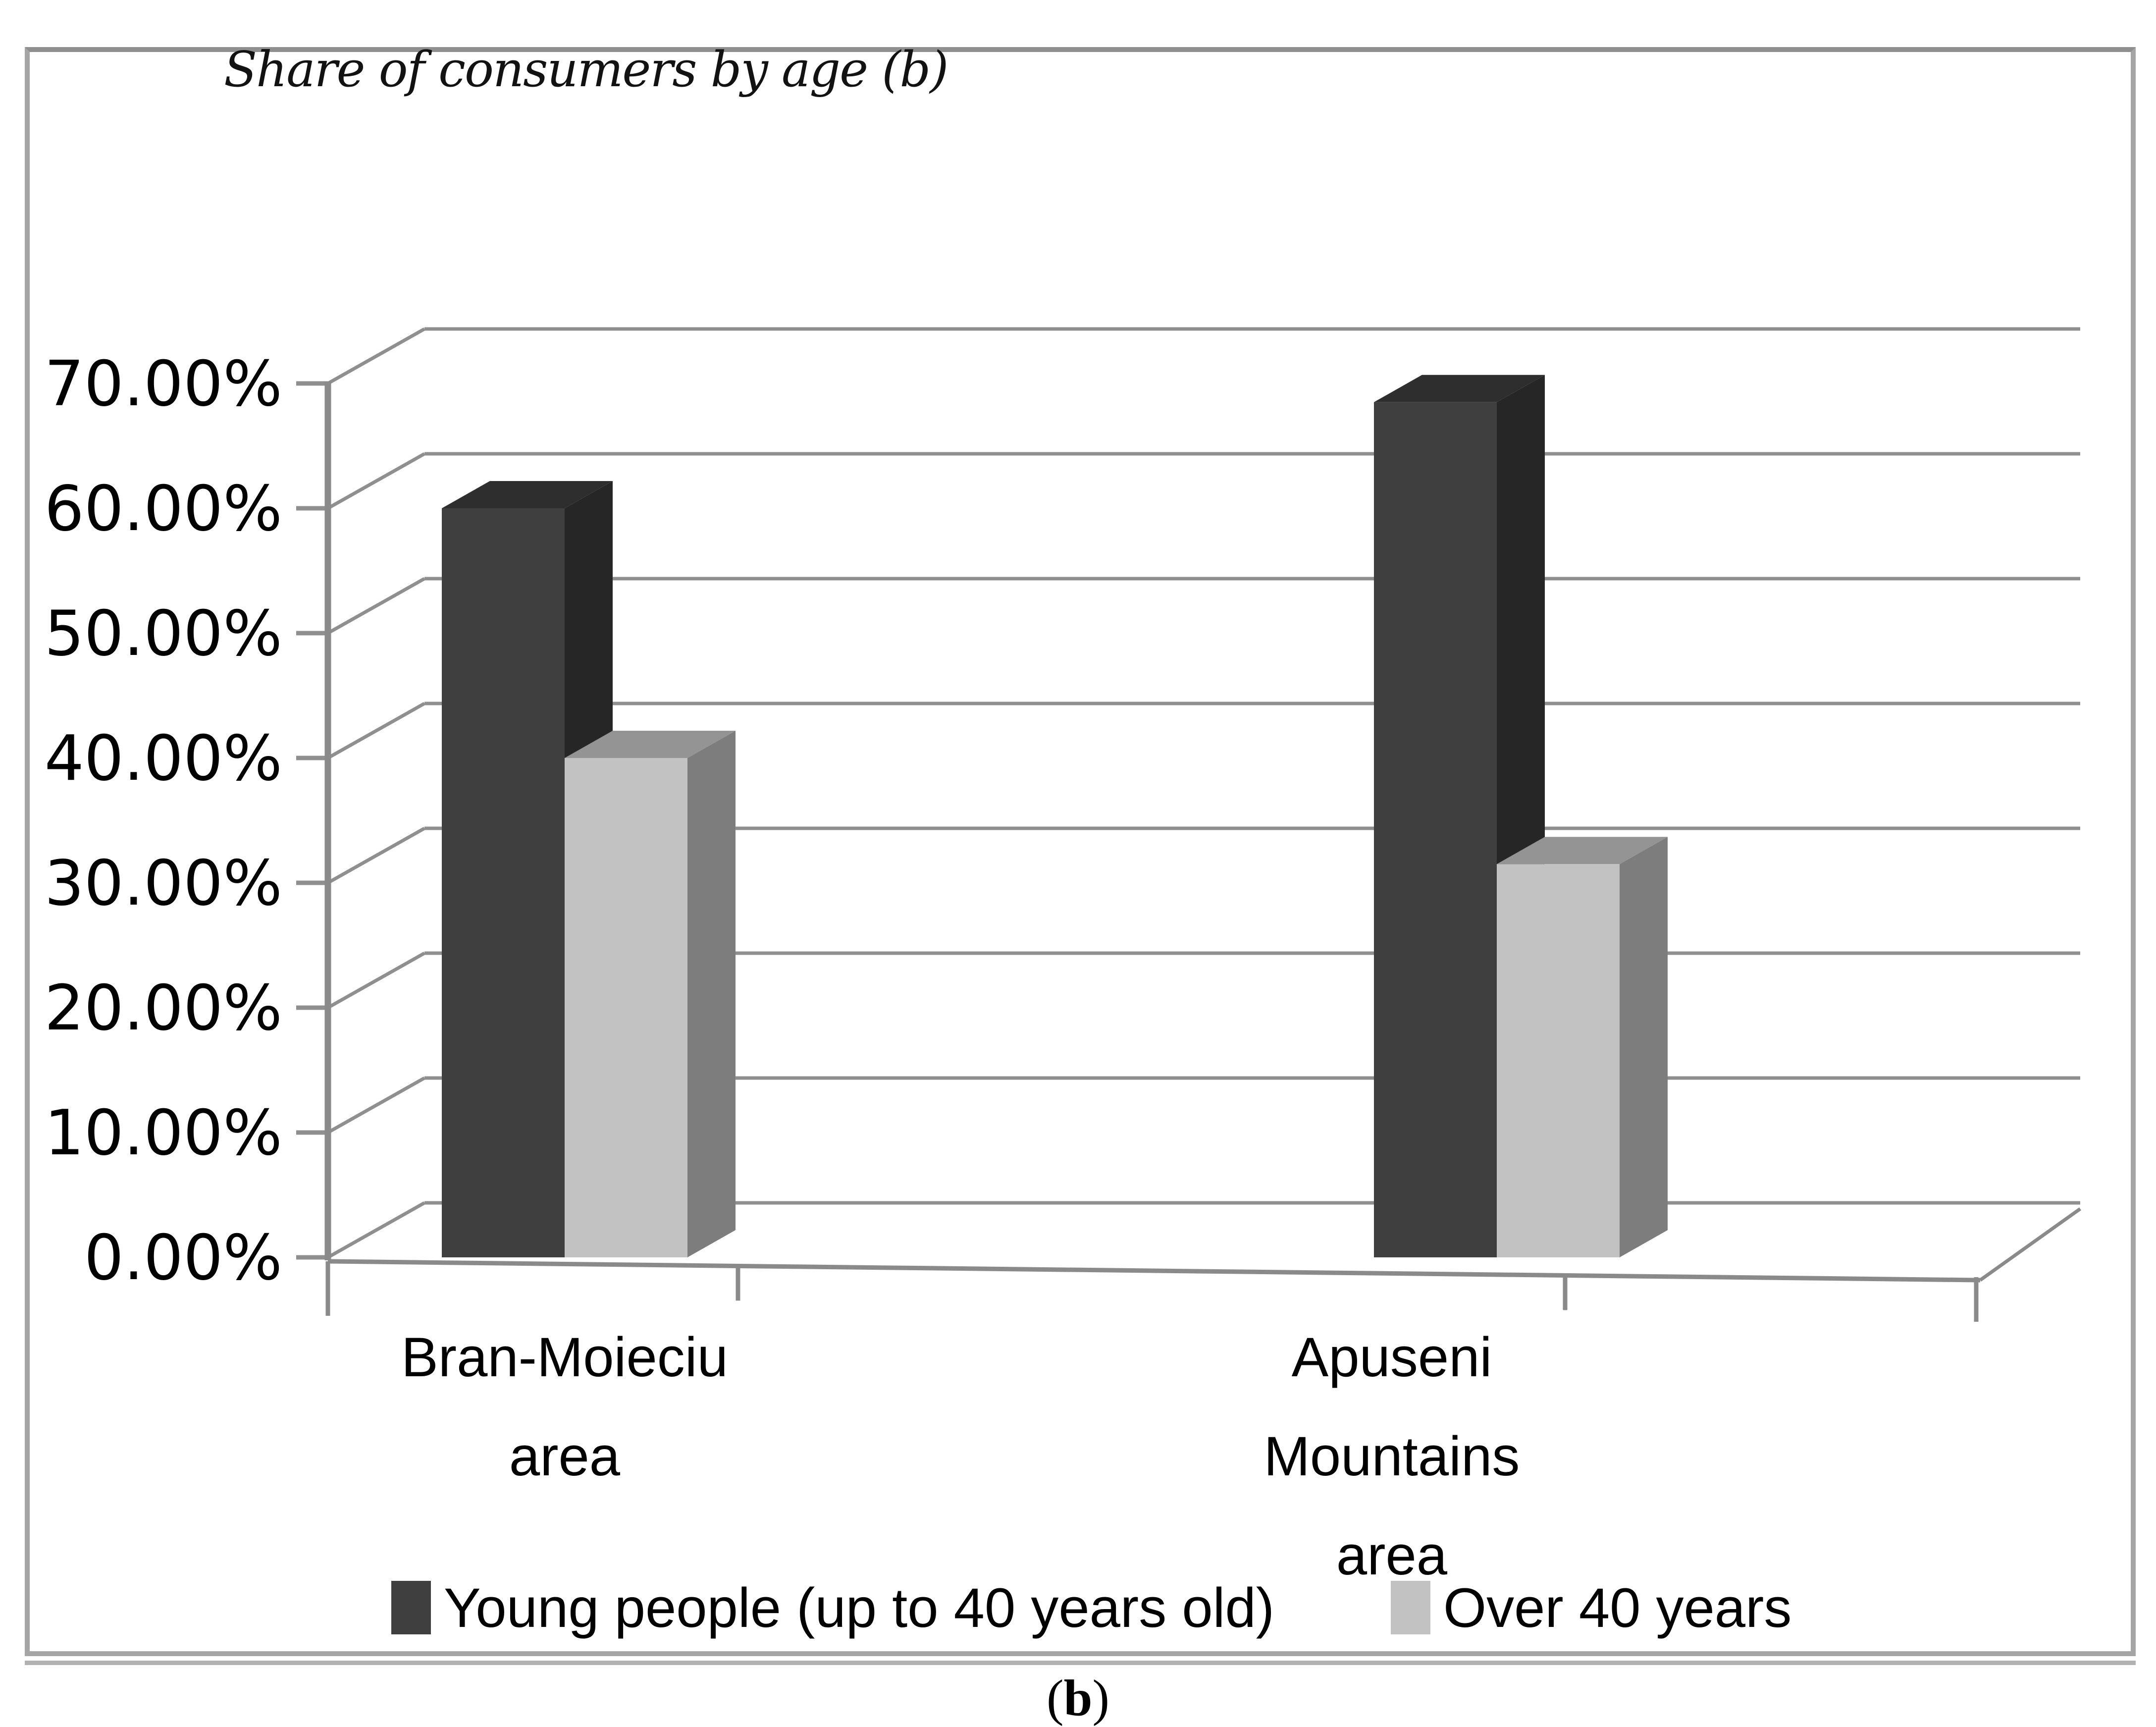 This screenshot has height=1727, width=2156. Describe the element at coordinates (163, 883) in the screenshot. I see `y-axis-tick-label: 30.00%` at that location.